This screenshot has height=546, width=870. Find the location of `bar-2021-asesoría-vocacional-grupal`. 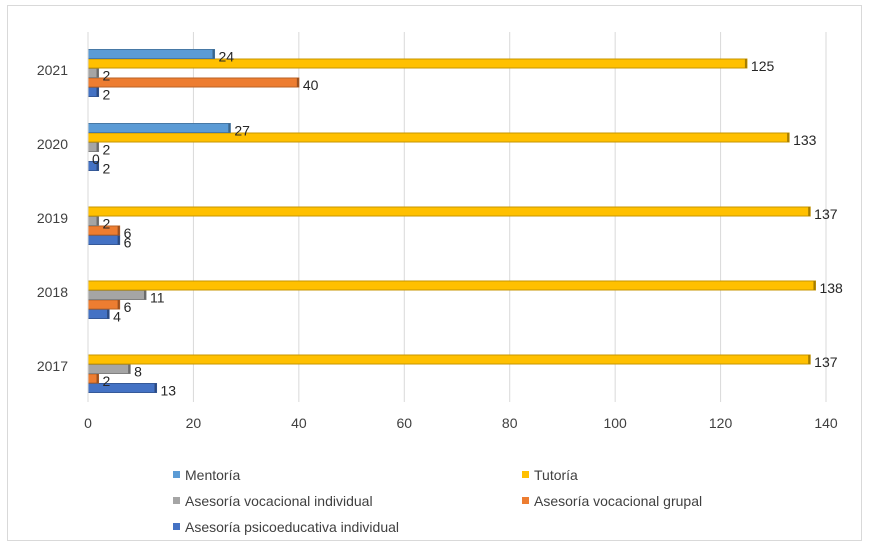

bar-2021-asesoría-vocacional-grupal is located at coordinates (193, 82).